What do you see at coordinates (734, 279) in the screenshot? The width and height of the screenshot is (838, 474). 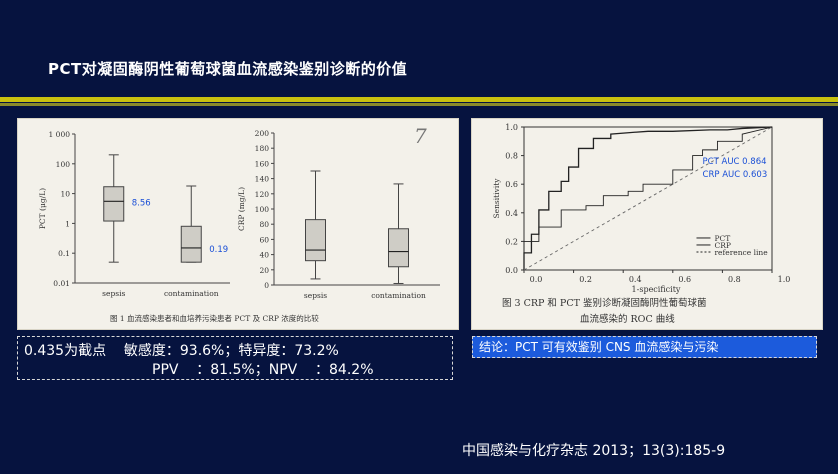 I see `x-tick-label: 0.8` at bounding box center [734, 279].